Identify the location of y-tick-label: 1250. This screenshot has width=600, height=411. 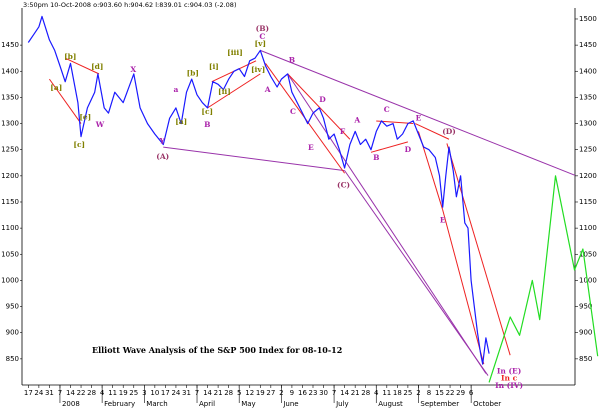
(588, 150).